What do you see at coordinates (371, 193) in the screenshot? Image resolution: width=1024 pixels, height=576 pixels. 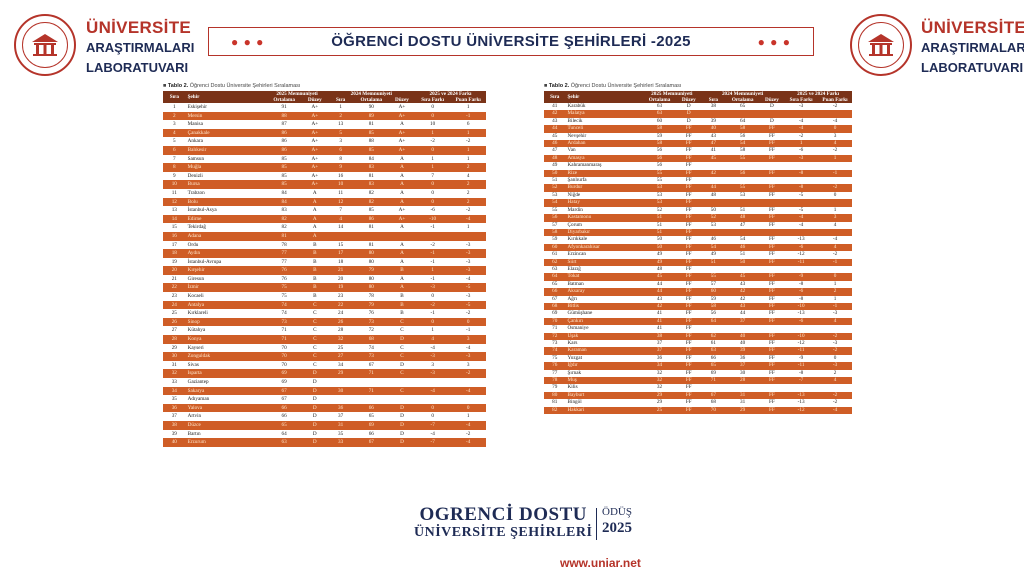 I see `cell-avg-2024: 82` at bounding box center [371, 193].